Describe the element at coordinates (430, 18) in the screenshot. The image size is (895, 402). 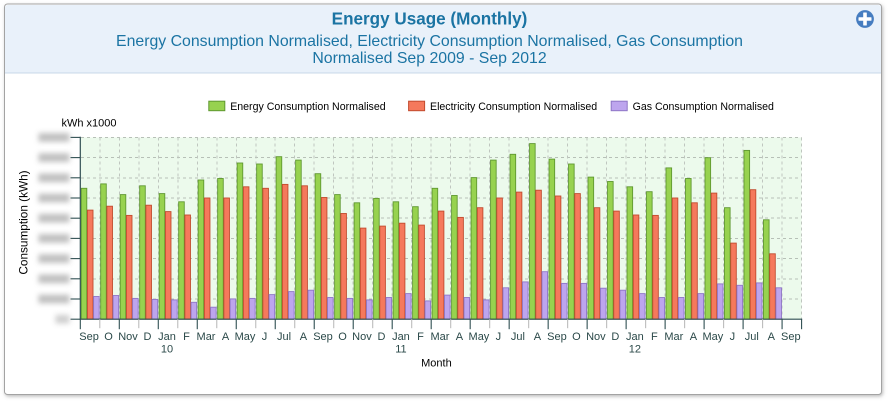
I see `svg-text: Energy Usage (Monthly)` at that location.